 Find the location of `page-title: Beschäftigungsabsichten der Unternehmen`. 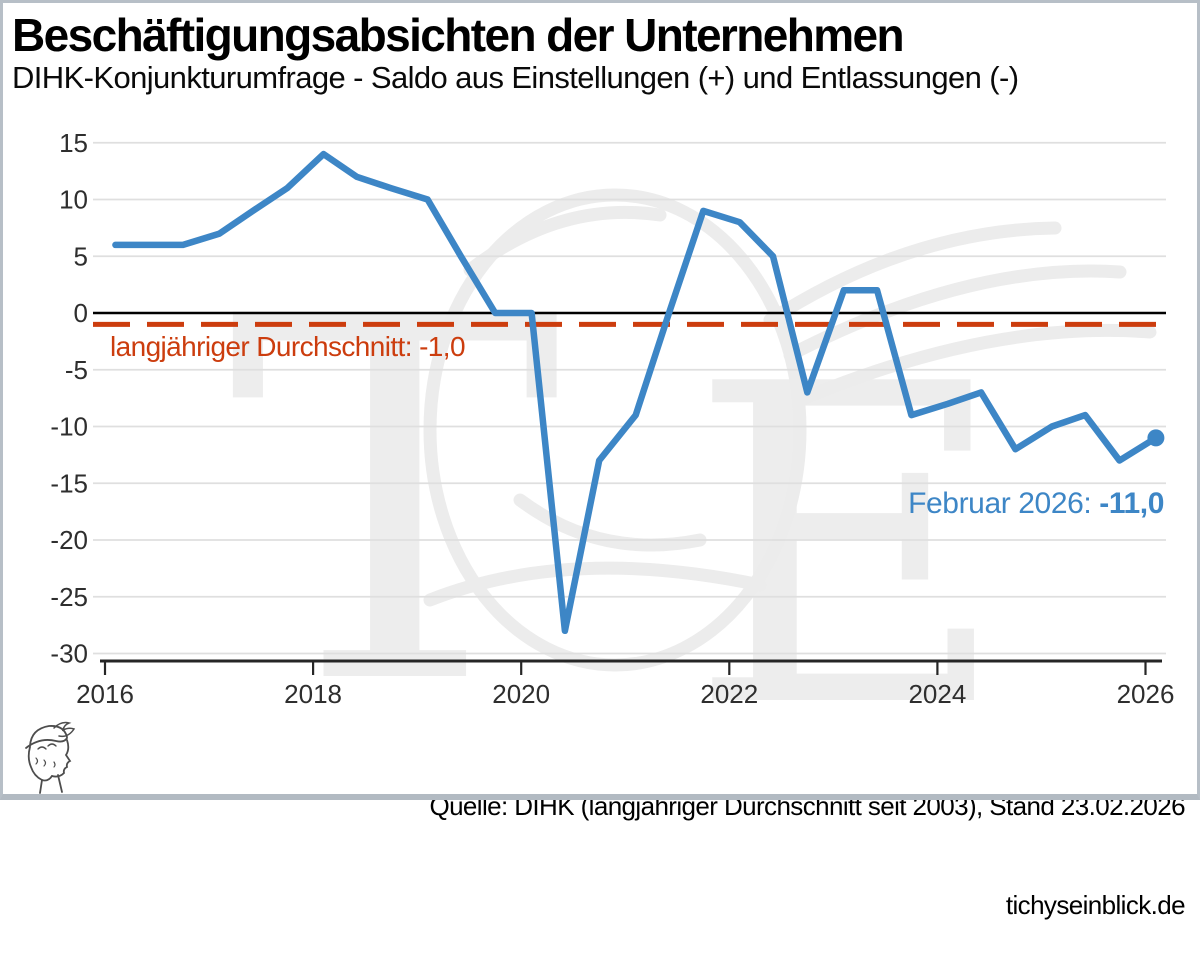

page-title: Beschäftigungsabsichten der Unternehmen is located at coordinates (458, 35).